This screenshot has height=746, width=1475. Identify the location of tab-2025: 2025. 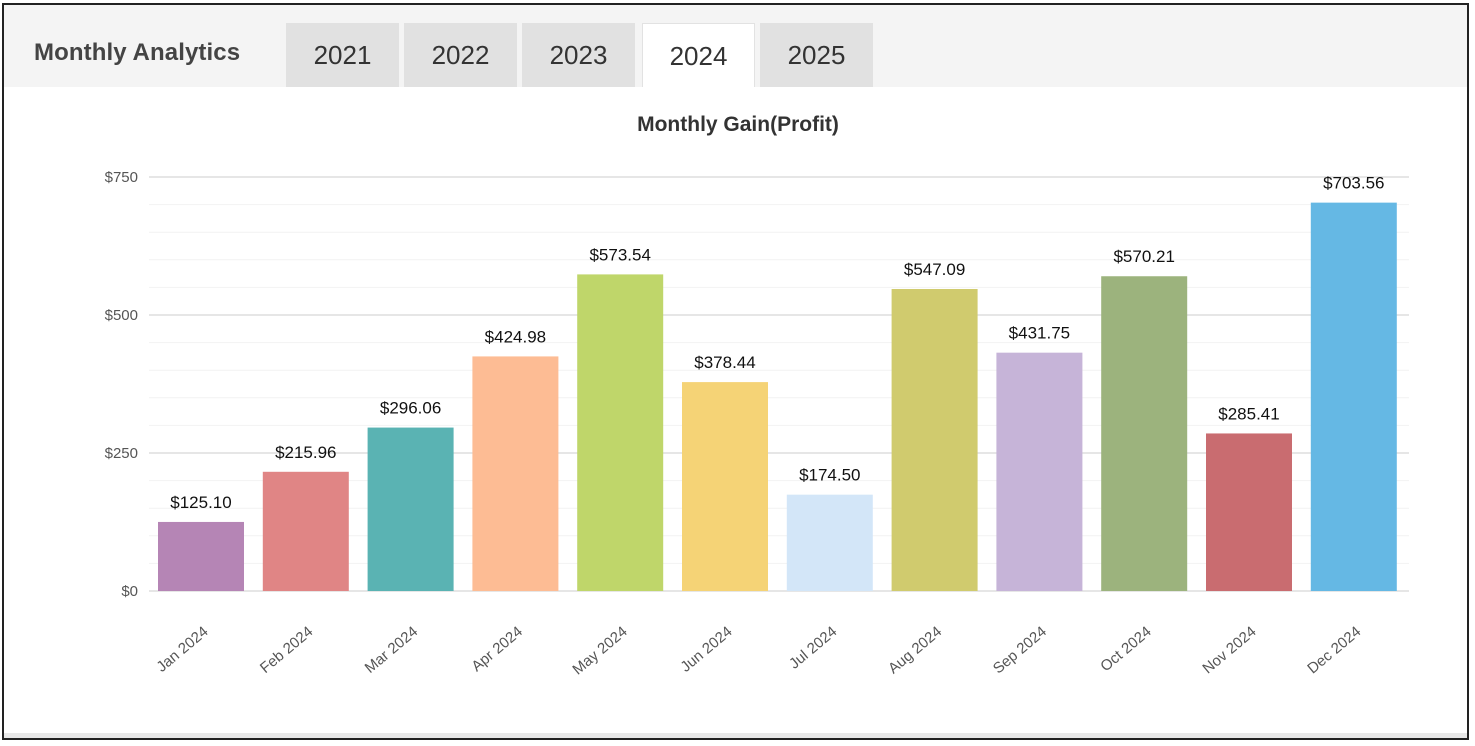
(816, 55).